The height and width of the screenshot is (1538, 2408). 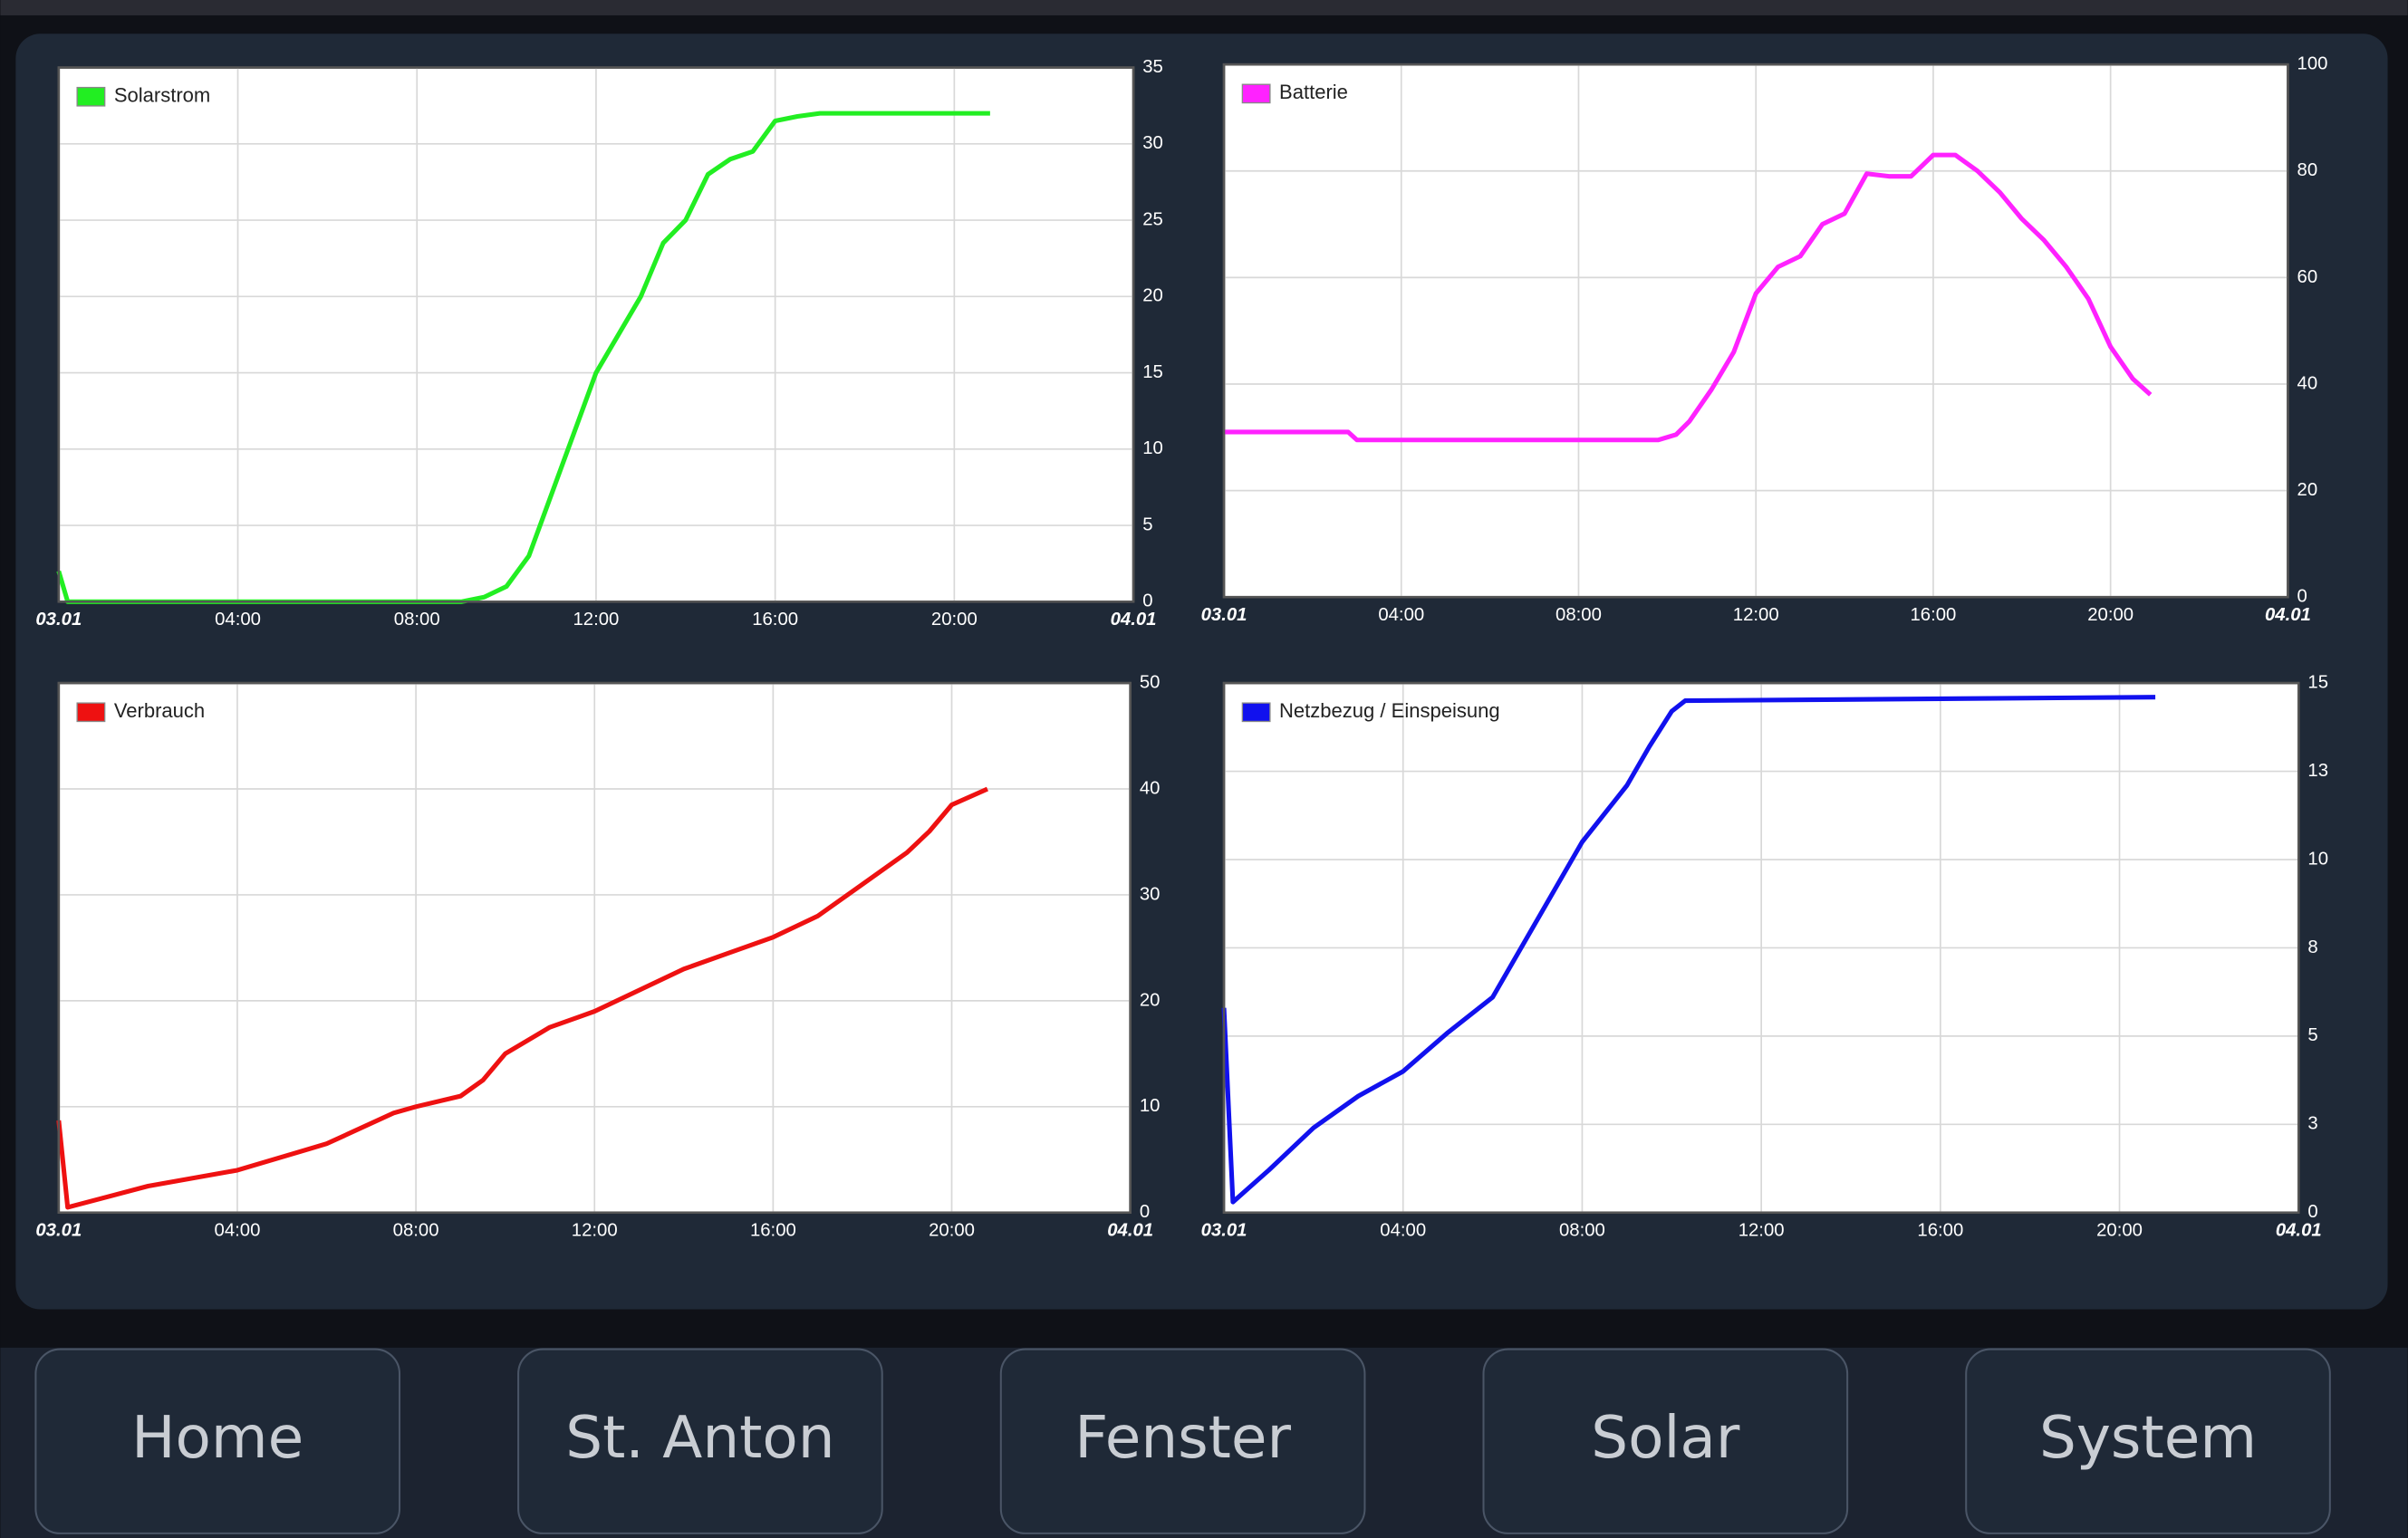 What do you see at coordinates (2307, 170) in the screenshot?
I see `y-tick-label: 80` at bounding box center [2307, 170].